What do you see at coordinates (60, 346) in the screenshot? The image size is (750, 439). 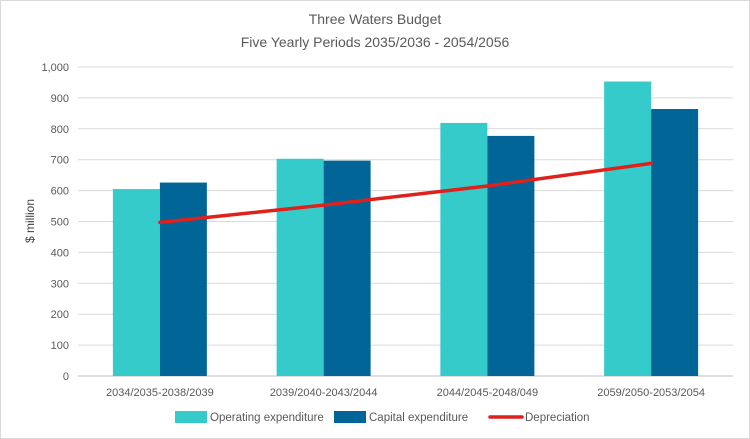 I see `y-tick-label: 100` at bounding box center [60, 346].